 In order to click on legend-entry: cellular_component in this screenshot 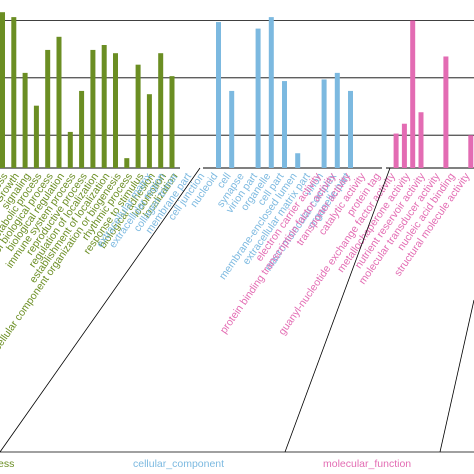, I will do `click(178, 464)`.